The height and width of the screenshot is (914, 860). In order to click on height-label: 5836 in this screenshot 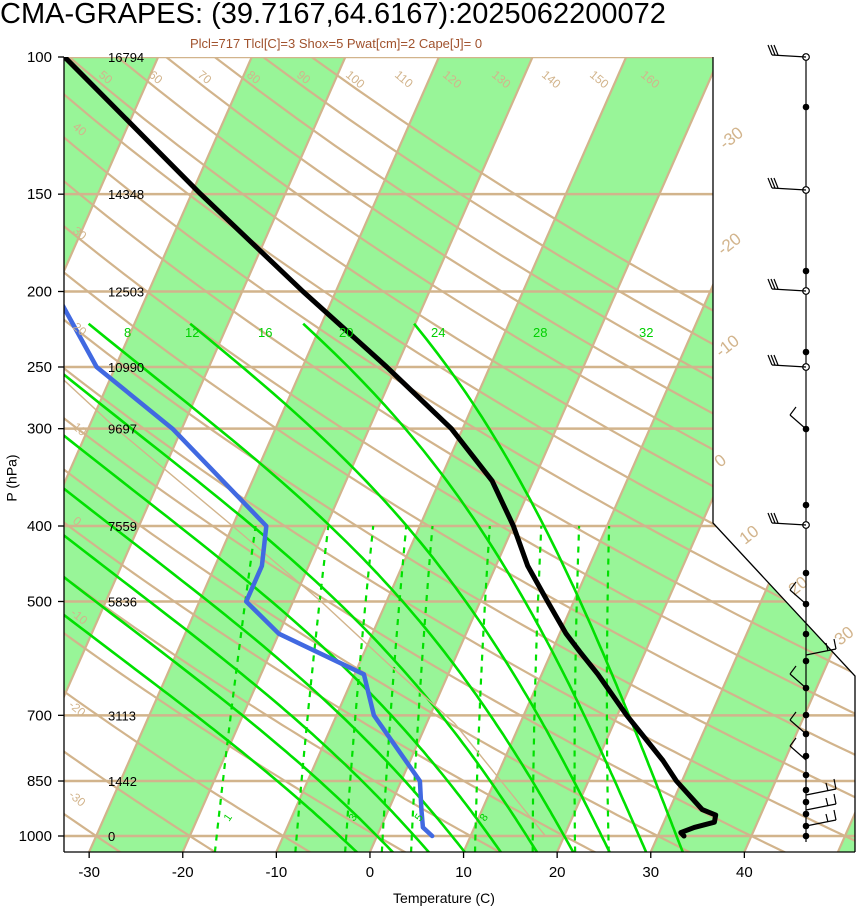, I will do `click(122, 601)`.